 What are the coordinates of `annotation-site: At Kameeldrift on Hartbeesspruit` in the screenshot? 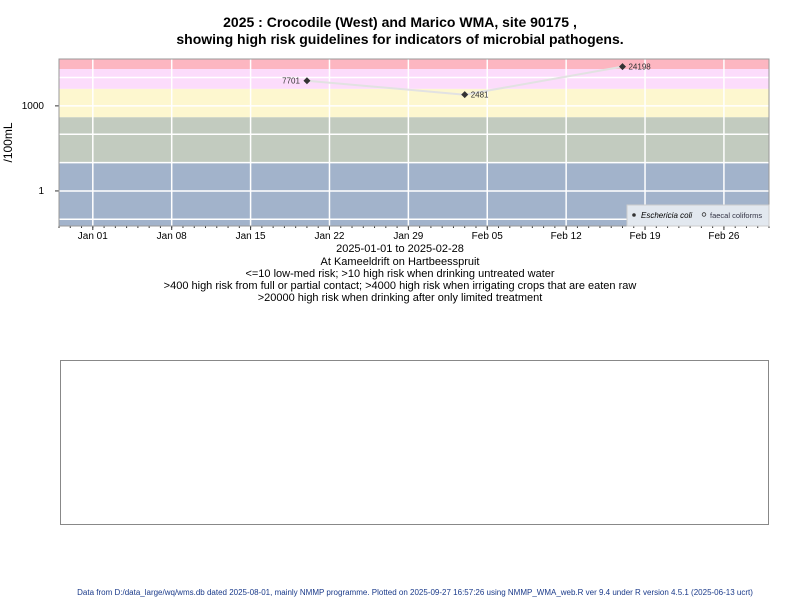 It's located at (400, 262).